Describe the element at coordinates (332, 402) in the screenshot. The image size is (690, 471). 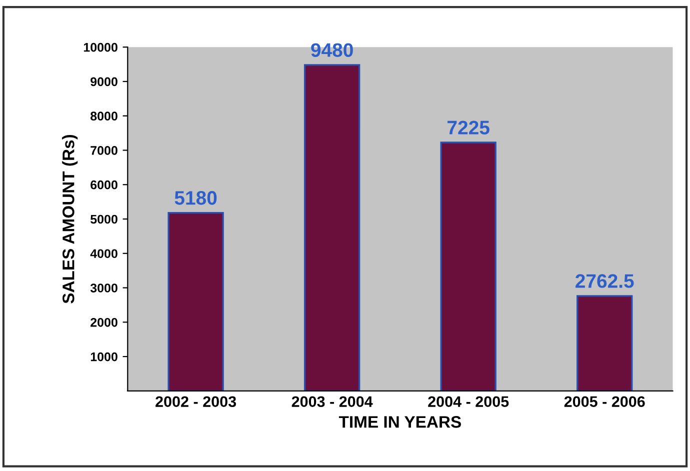
I see `x-tick-label: 2003 - 2004` at that location.